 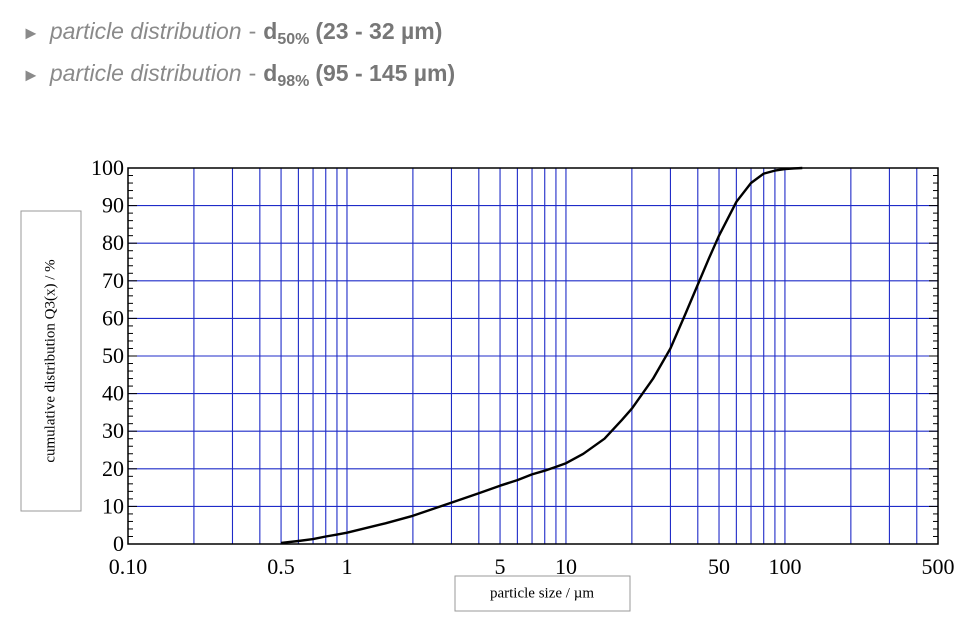 I want to click on bullet-range: (95 - 145 µm), so click(x=385, y=73).